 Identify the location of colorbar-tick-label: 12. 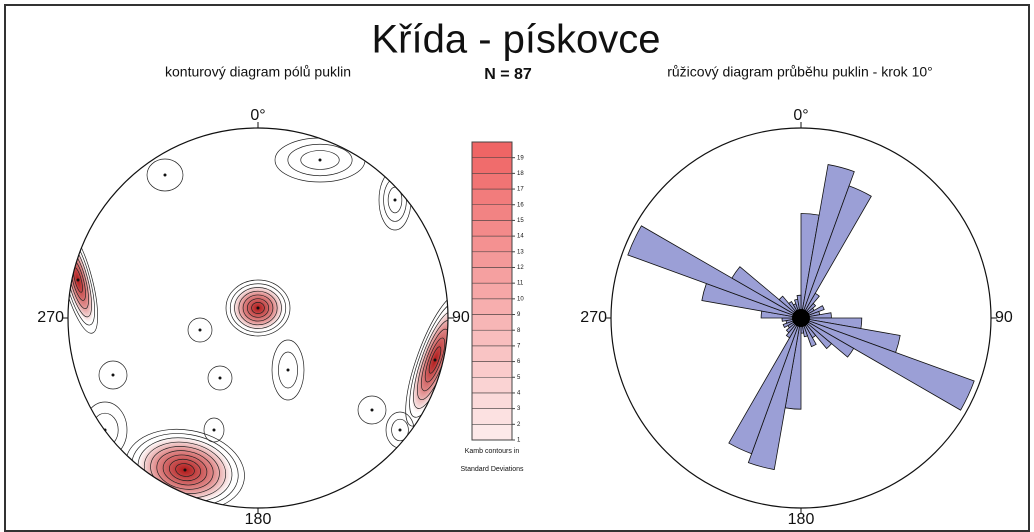
(520, 268).